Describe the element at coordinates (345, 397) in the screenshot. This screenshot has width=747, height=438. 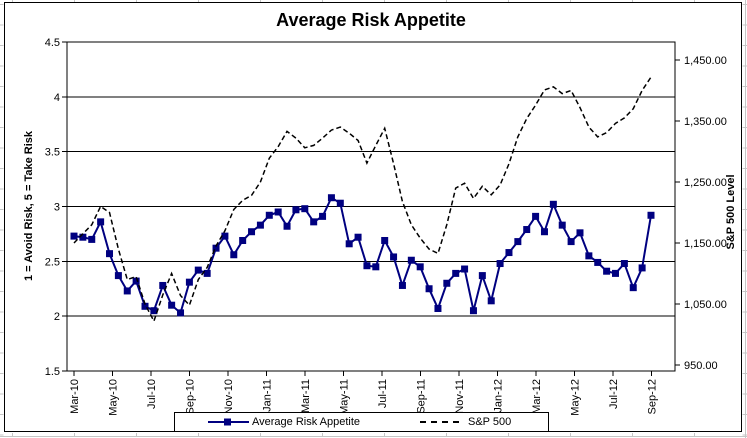
I see `x-axis-tick-label: May-11` at that location.